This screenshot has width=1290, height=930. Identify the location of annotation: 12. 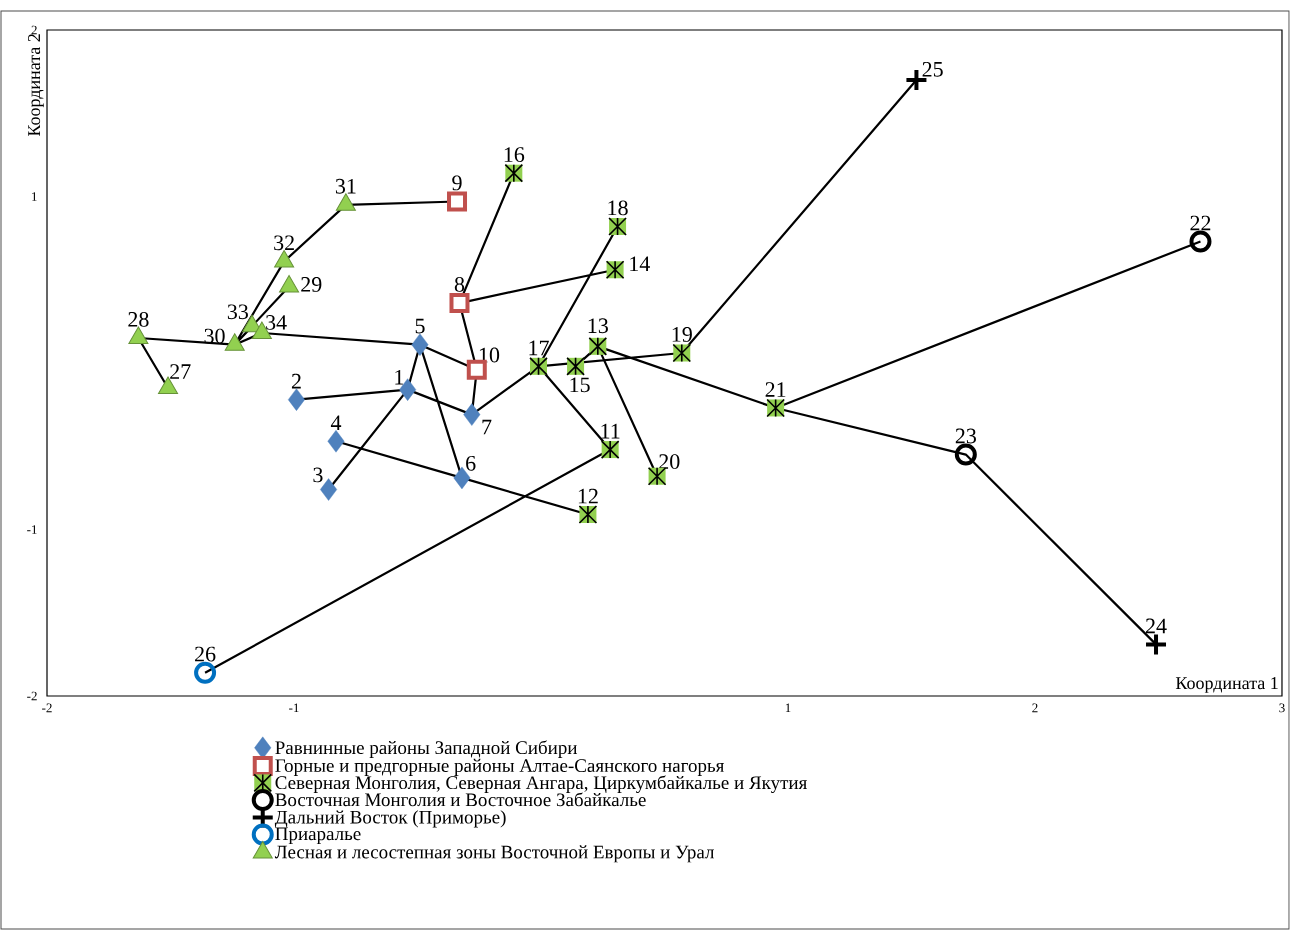
(588, 496).